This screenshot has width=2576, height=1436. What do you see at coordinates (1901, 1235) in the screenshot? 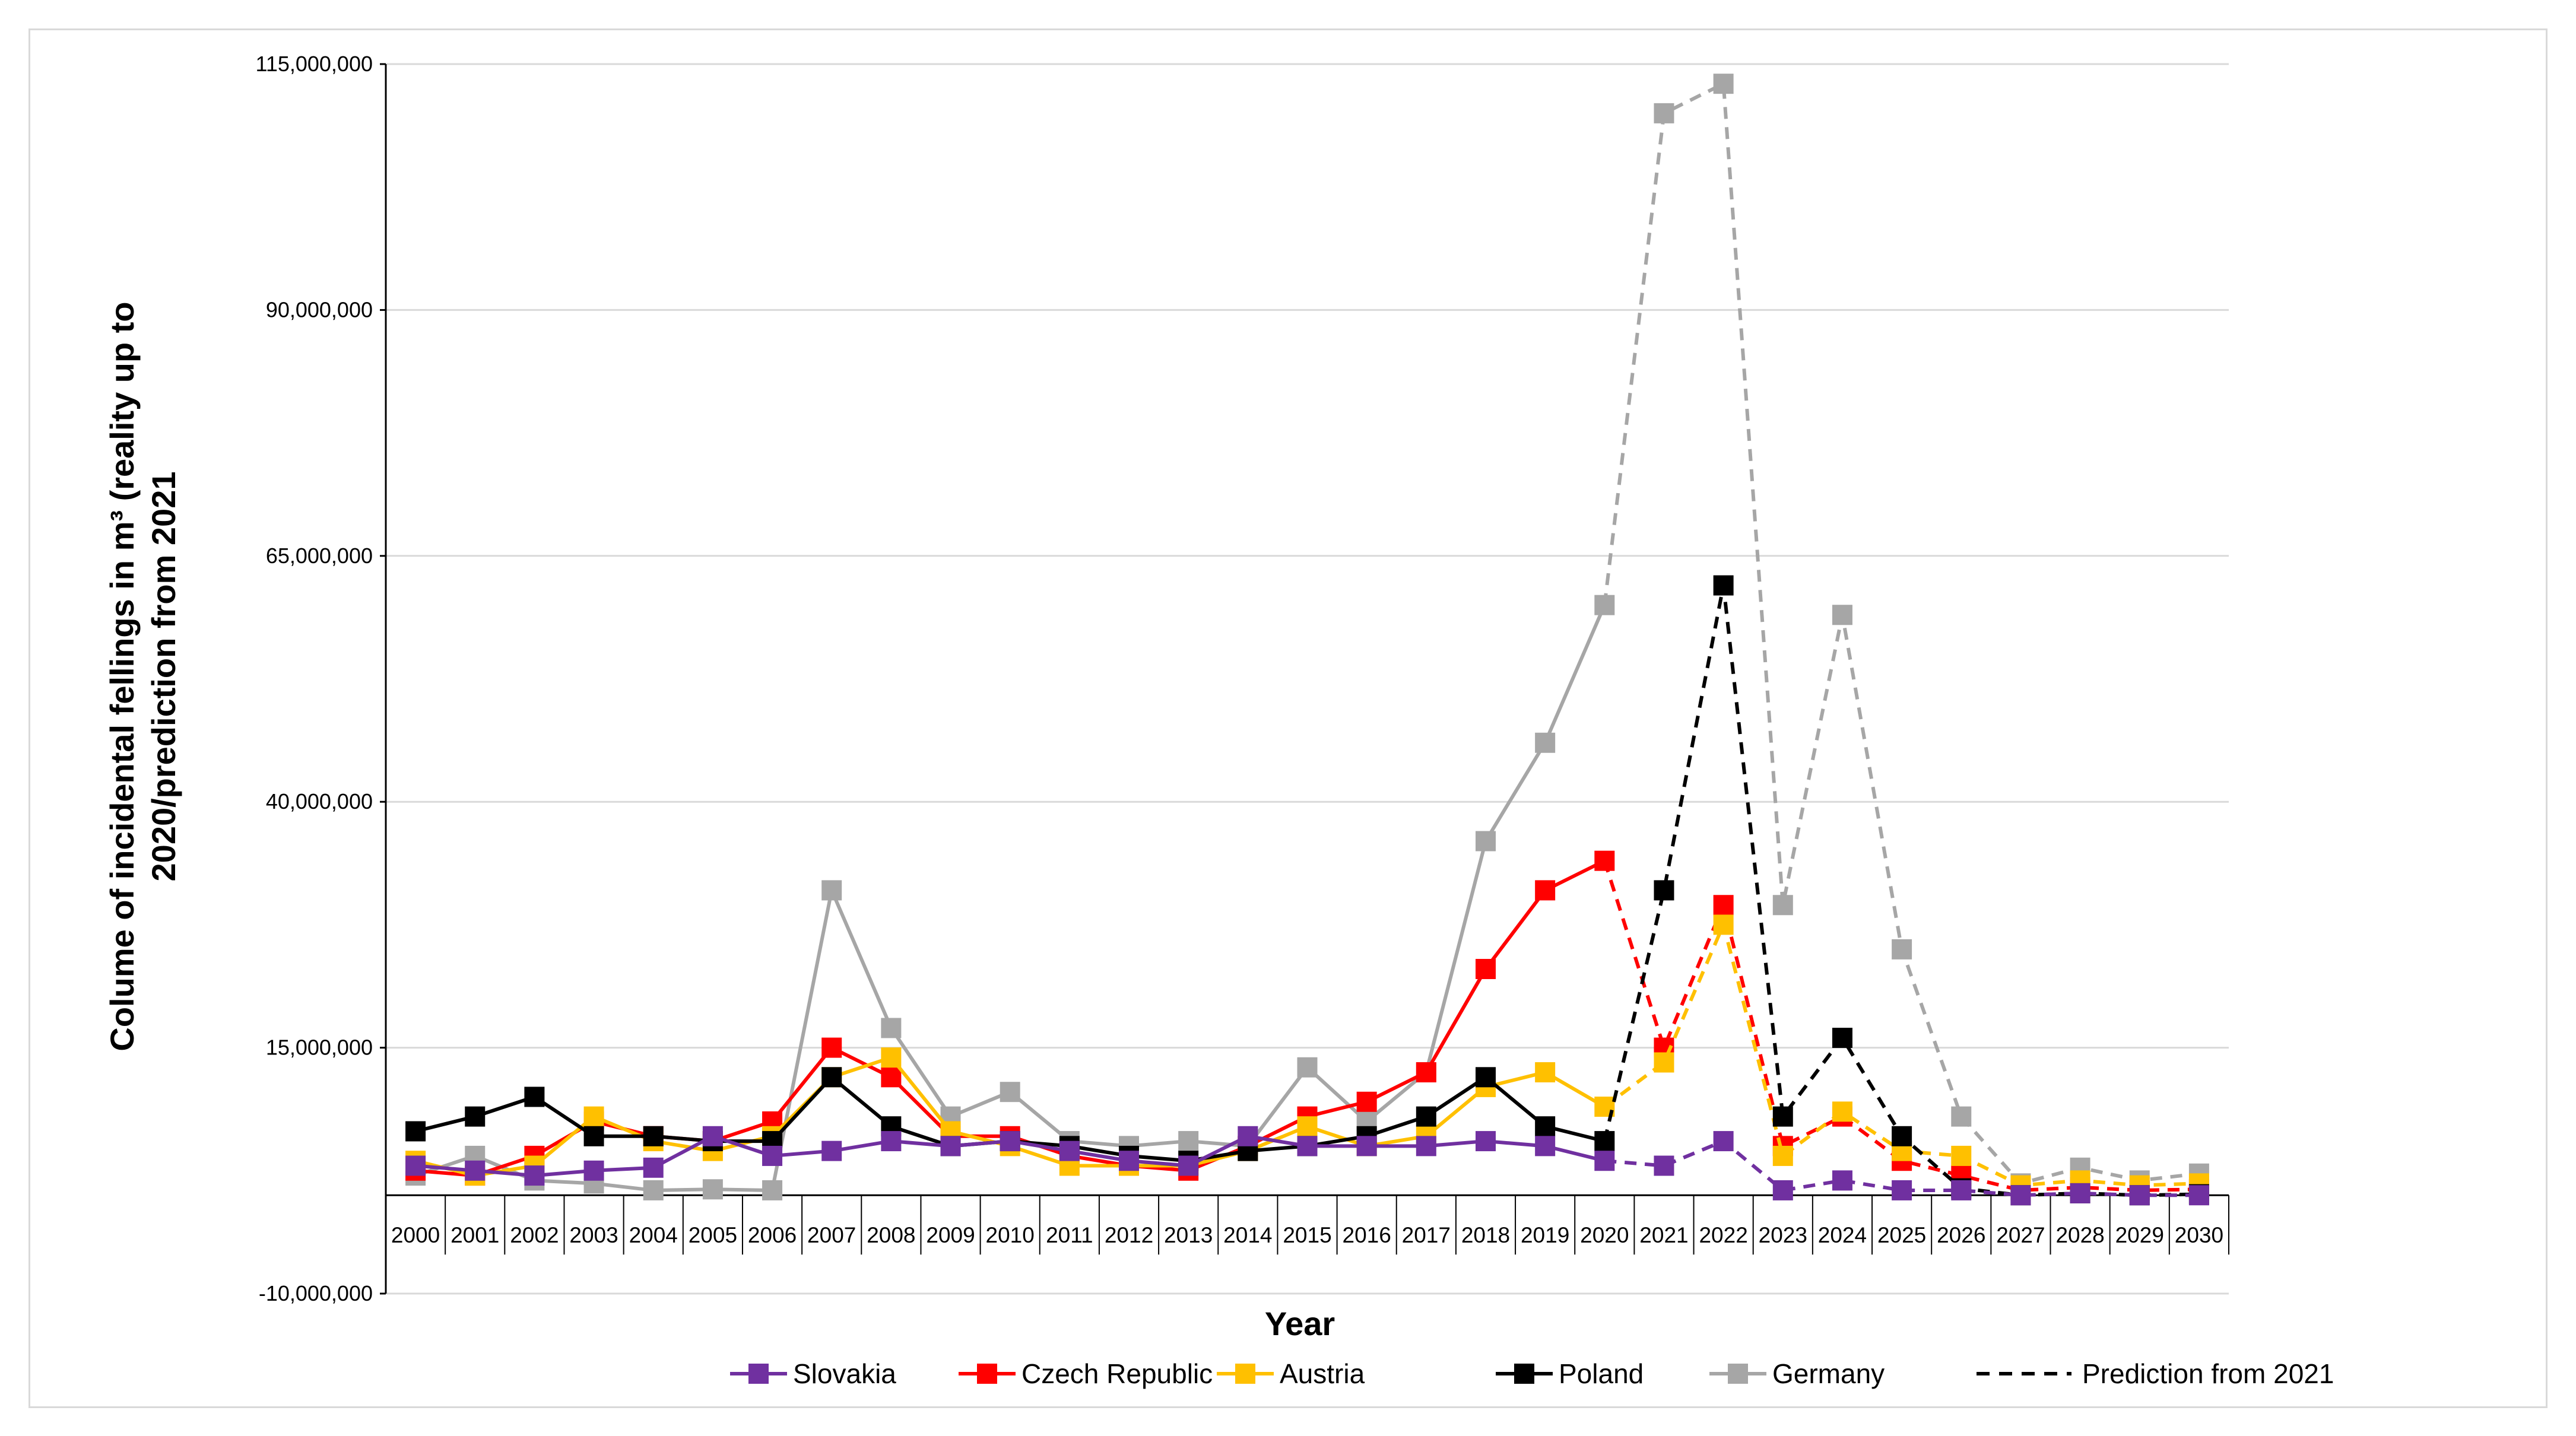
I see `x-tick-label: 2025` at bounding box center [1901, 1235].